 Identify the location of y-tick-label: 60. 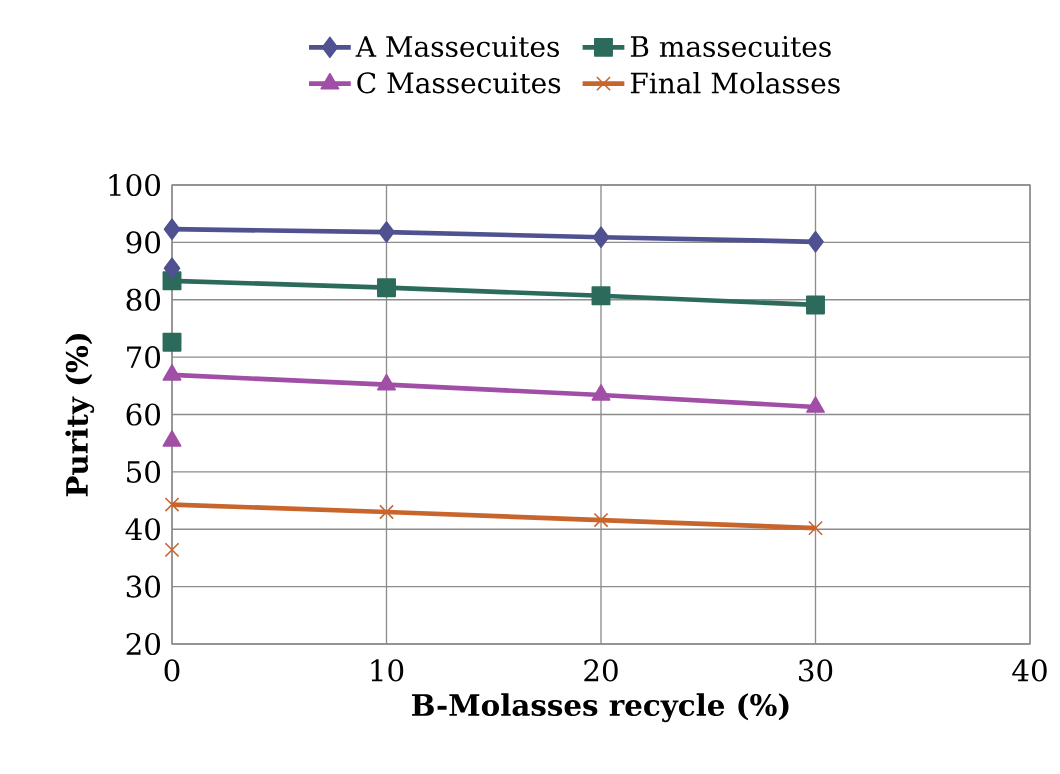
(143, 414).